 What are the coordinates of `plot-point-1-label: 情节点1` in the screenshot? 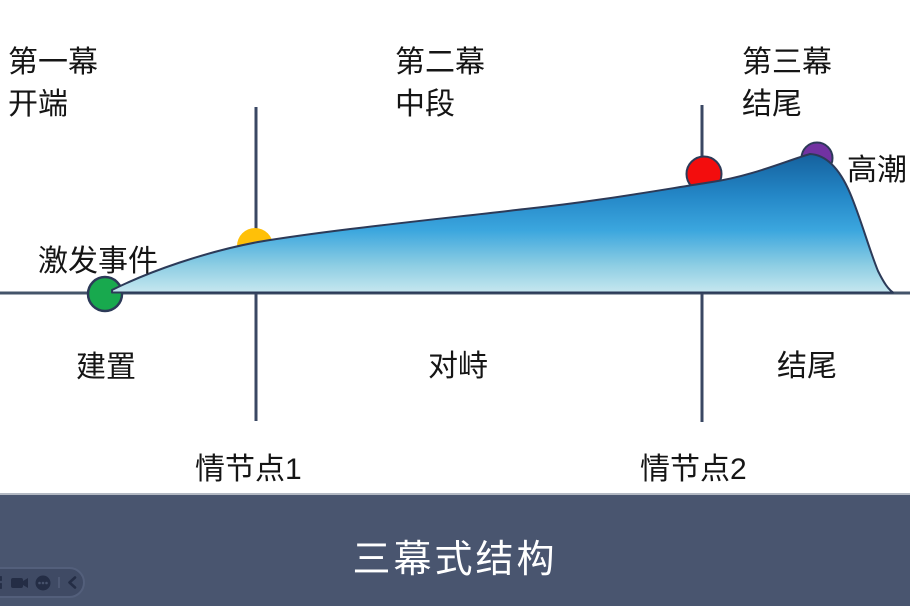 It's located at (248, 469).